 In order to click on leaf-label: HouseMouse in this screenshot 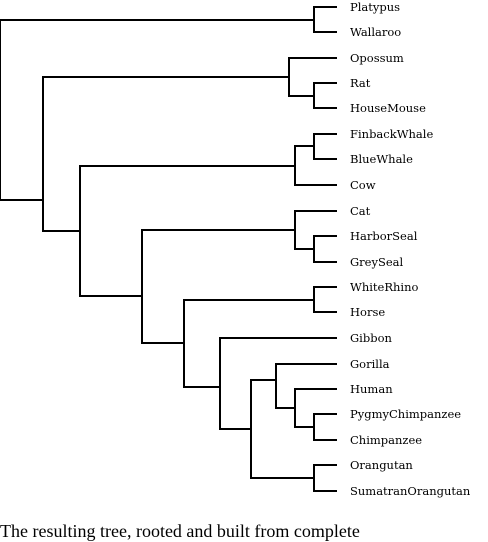, I will do `click(388, 108)`.